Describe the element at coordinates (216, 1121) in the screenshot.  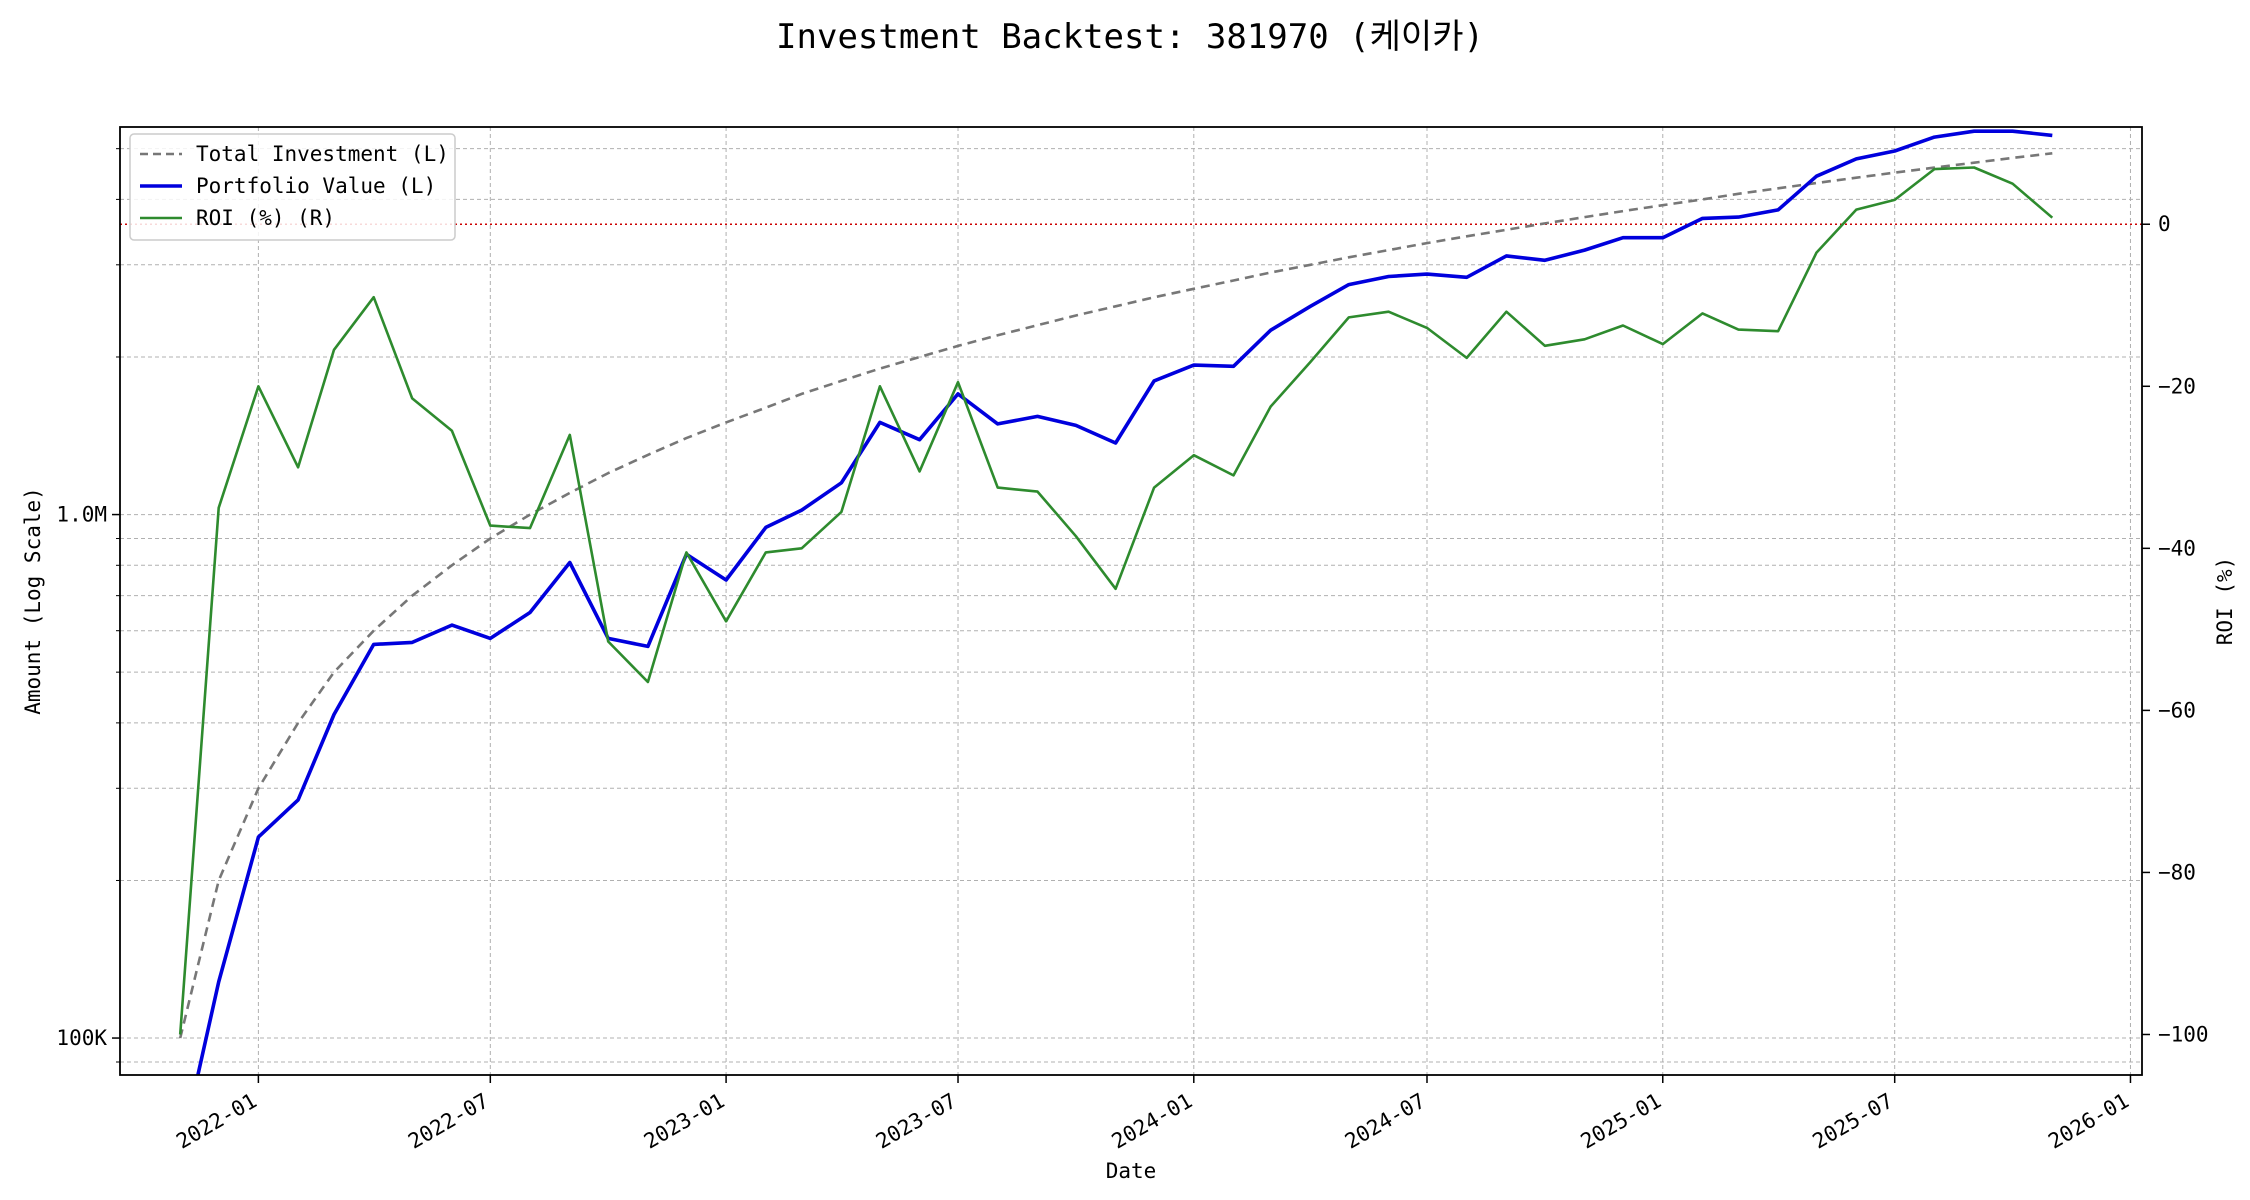
I see `x-tick-label: 2022-01` at that location.